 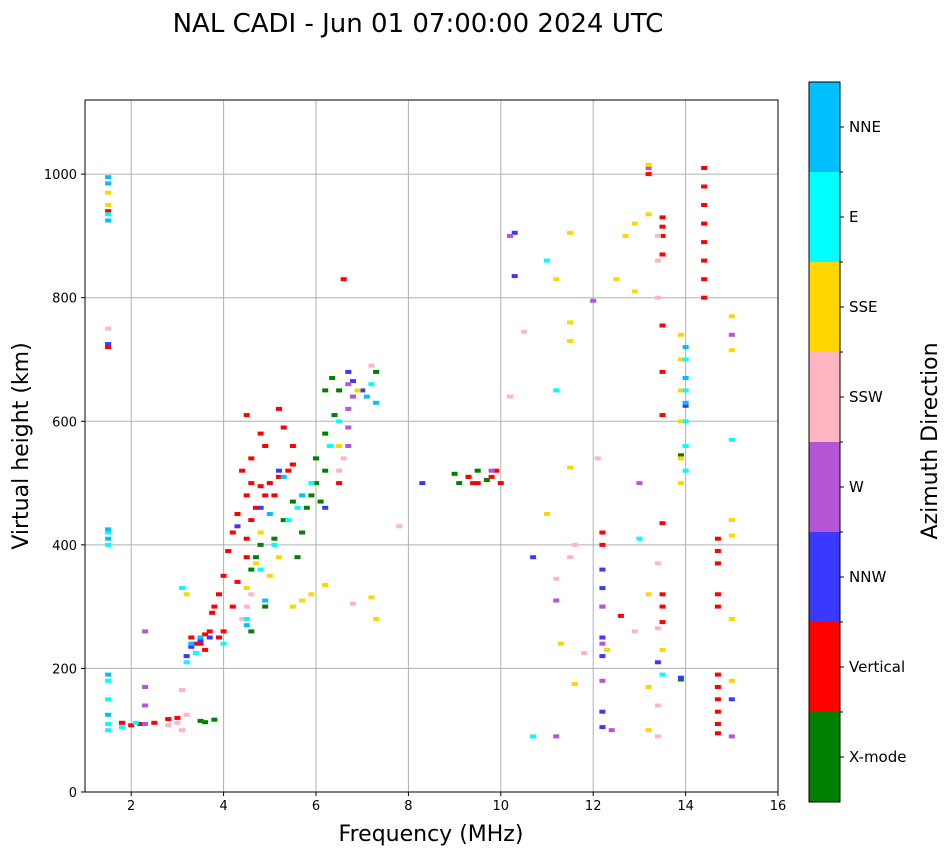 What do you see at coordinates (64, 484) in the screenshot?
I see `y-axis-ticks: 0 200 400 600 800 1000` at bounding box center [64, 484].